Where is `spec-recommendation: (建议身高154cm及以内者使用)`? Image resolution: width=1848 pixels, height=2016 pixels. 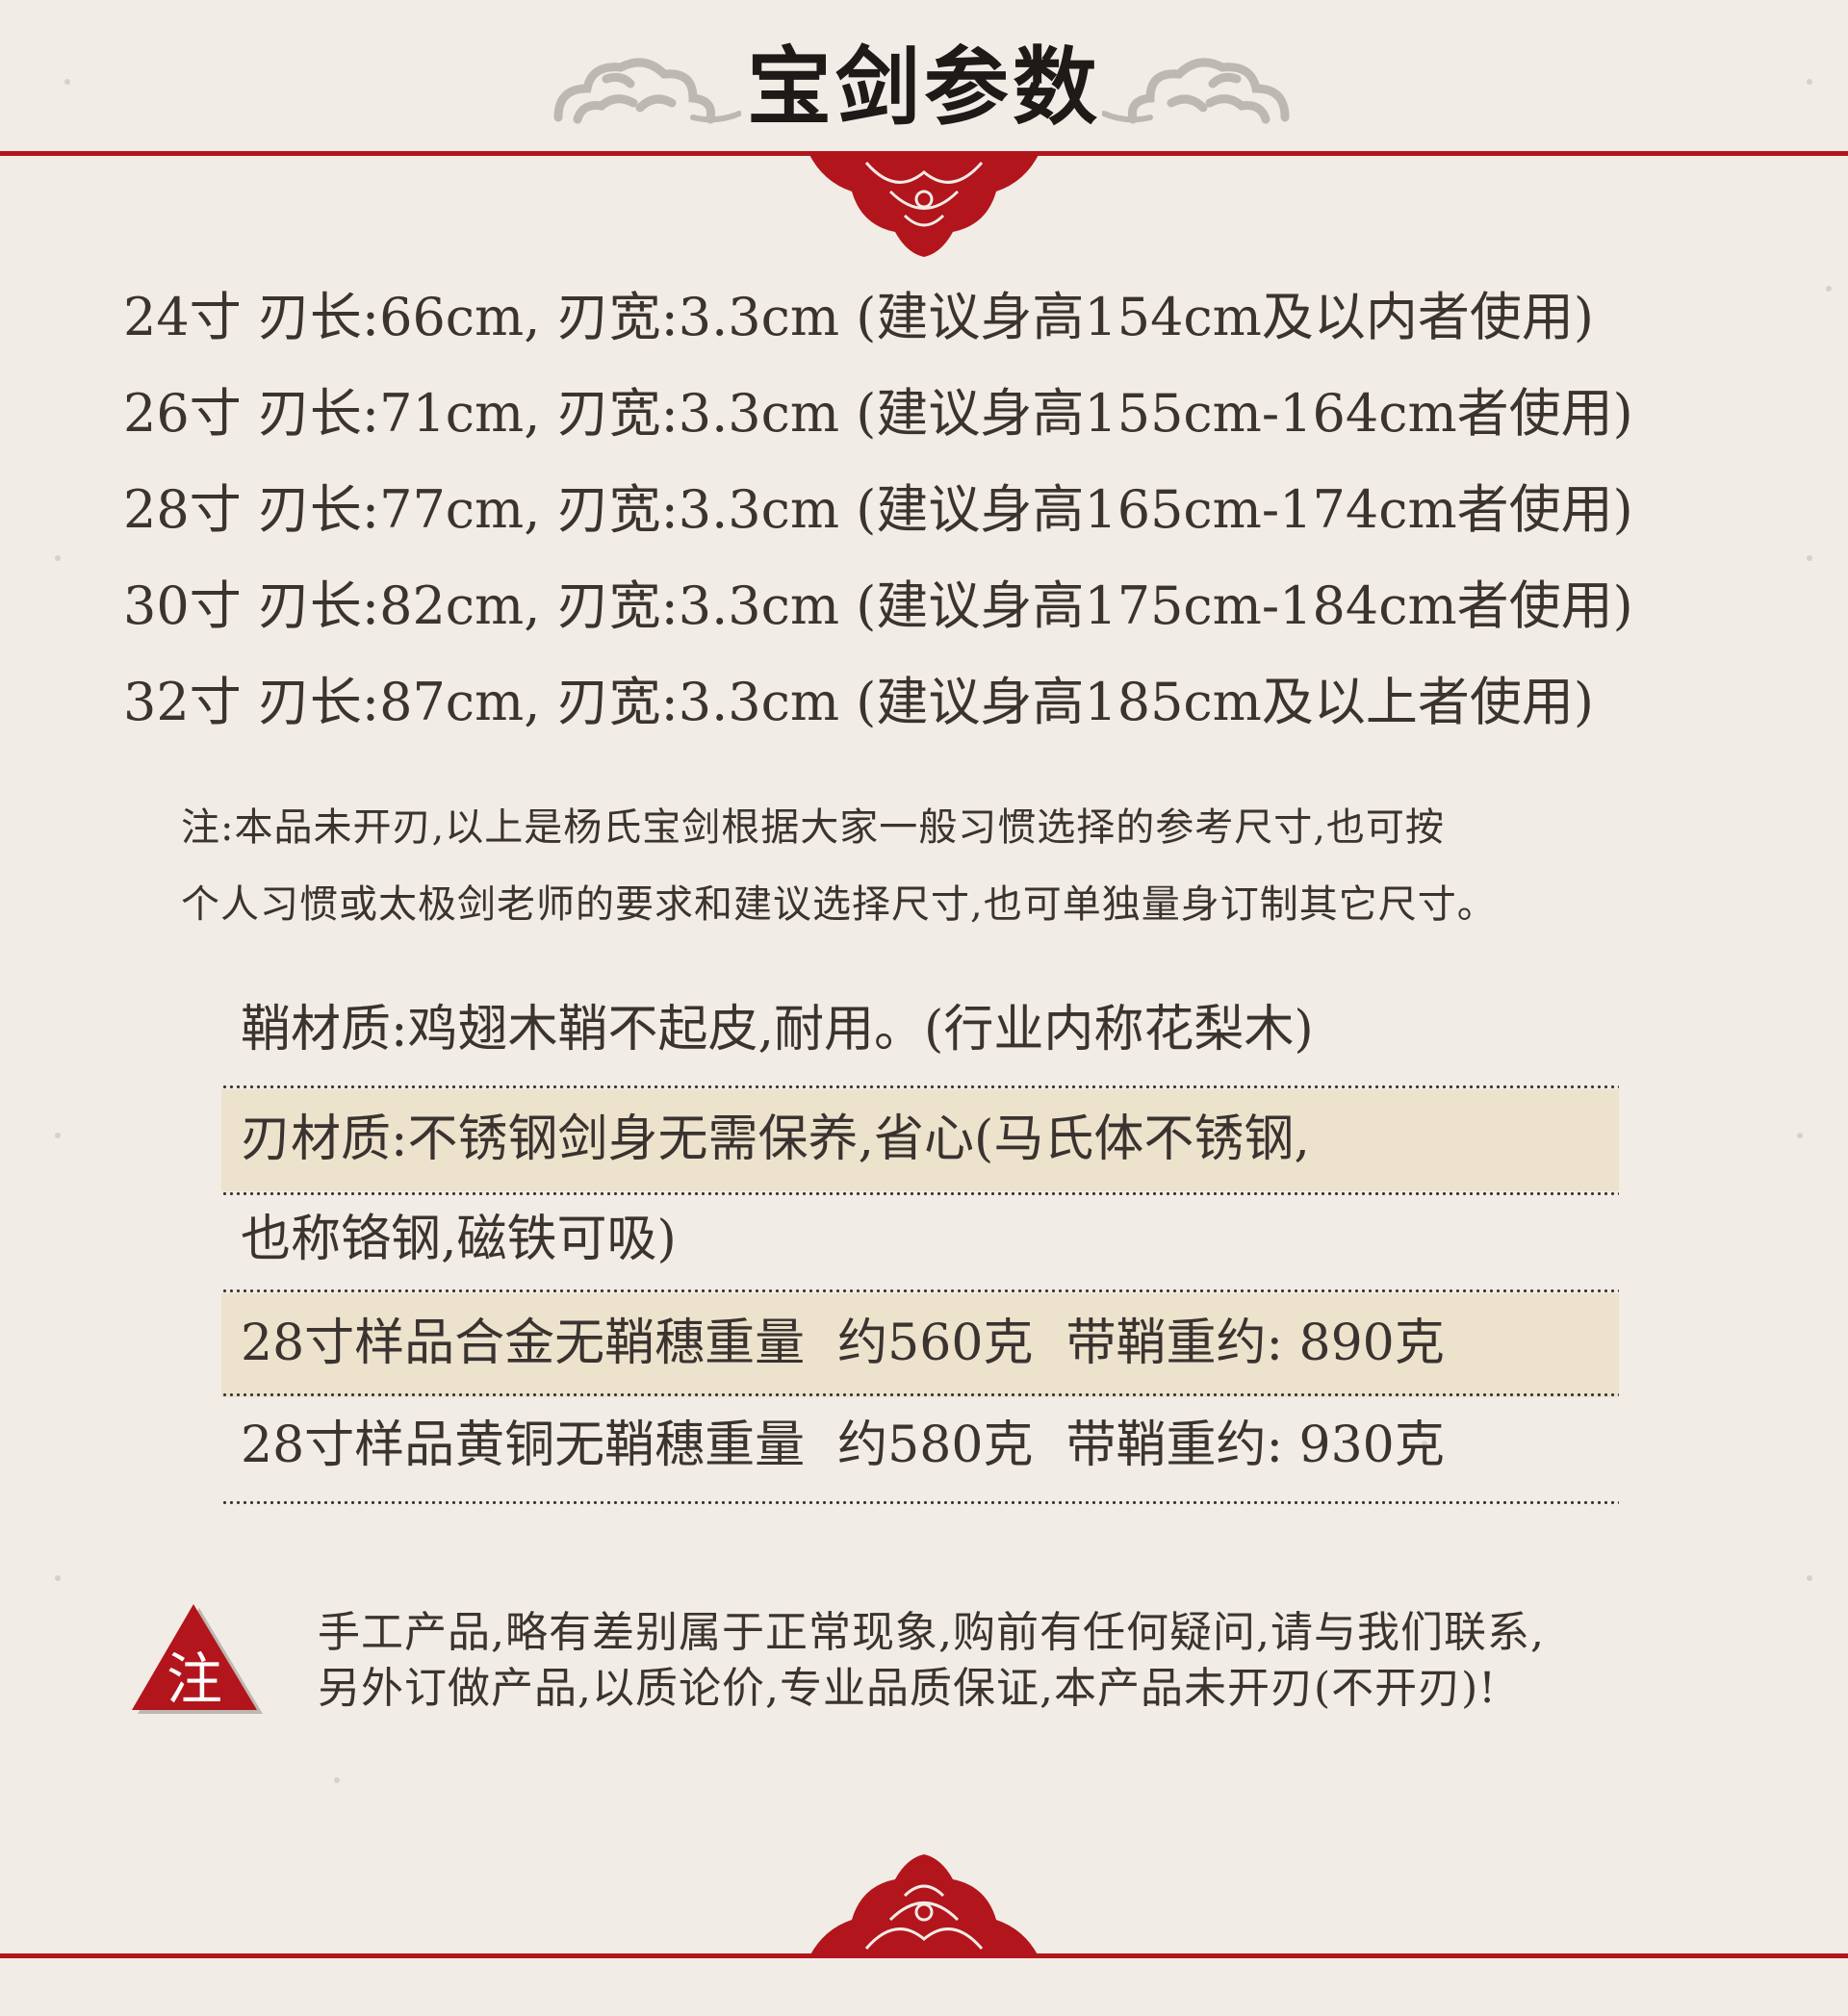
spec-recommendation: (建议身高154cm及以内者使用) is located at coordinates (1225, 317).